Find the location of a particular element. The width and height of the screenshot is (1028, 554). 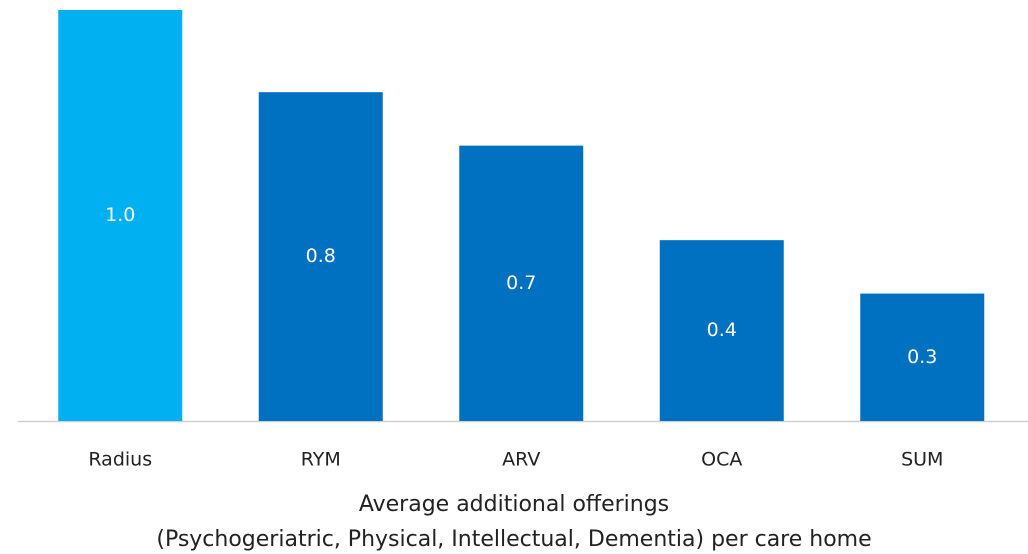

x-tick-label: ARV is located at coordinates (521, 460).